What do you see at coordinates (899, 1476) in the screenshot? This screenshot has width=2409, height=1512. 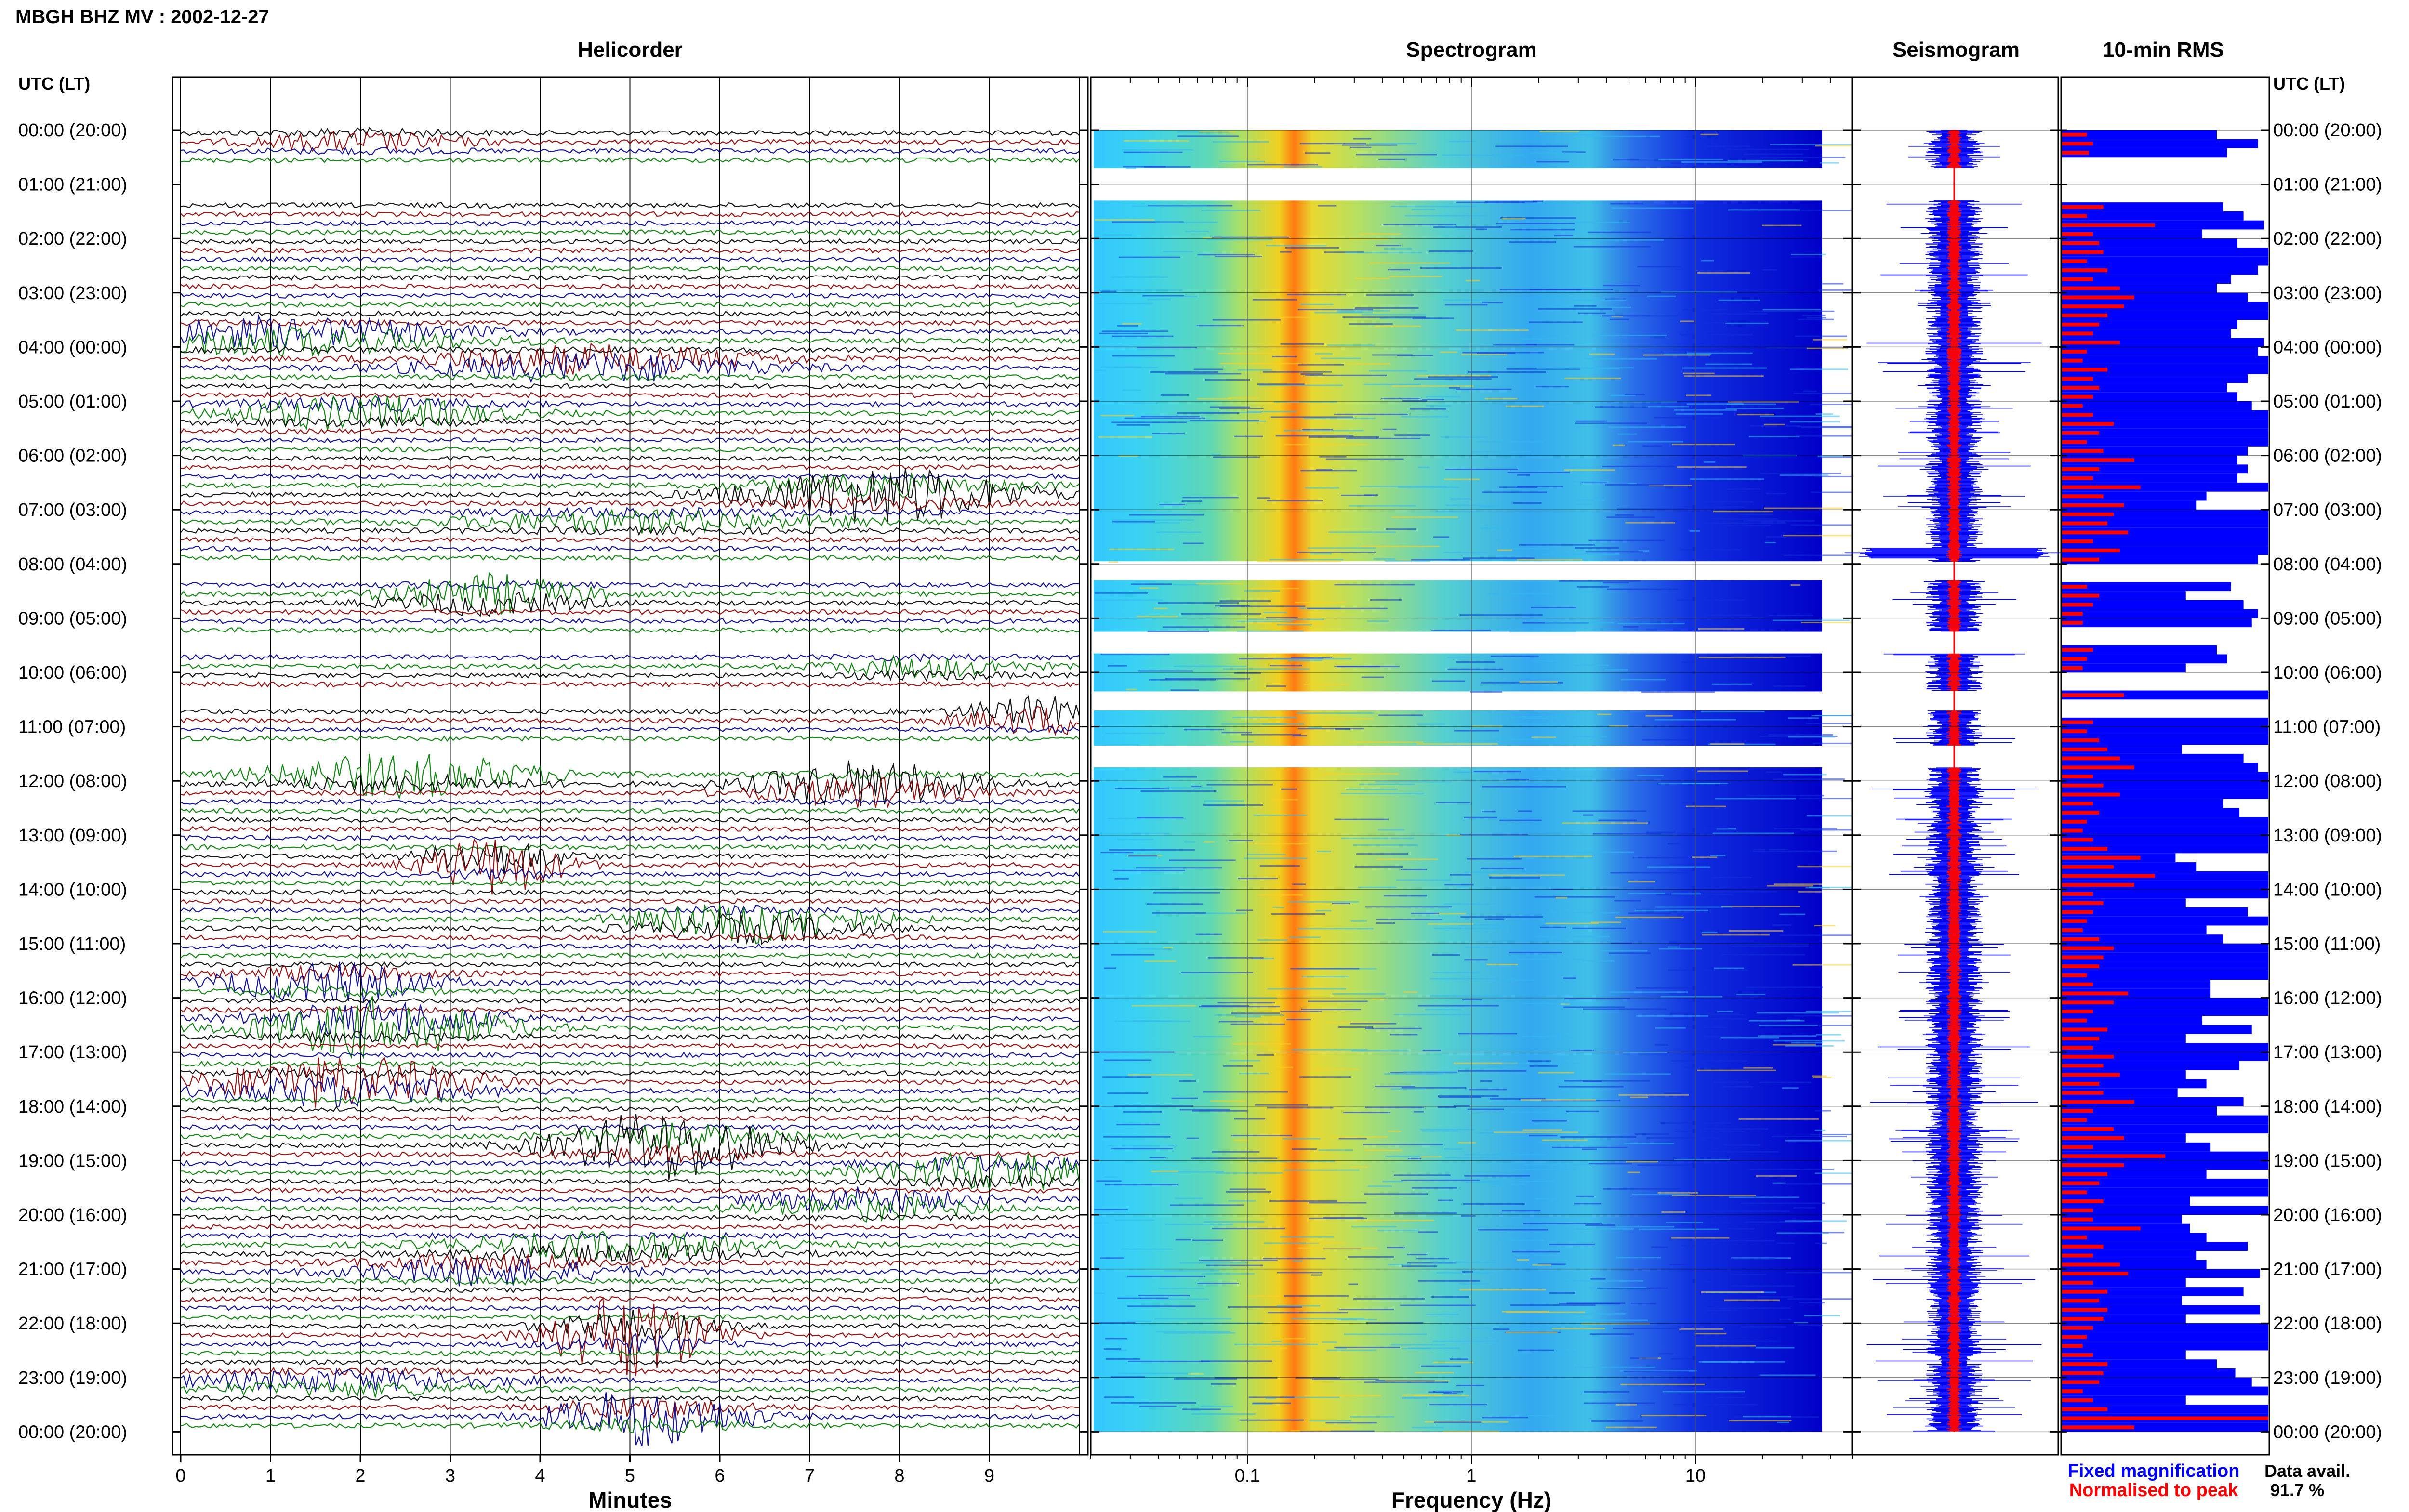 I see `minute-tick-label: 8` at bounding box center [899, 1476].